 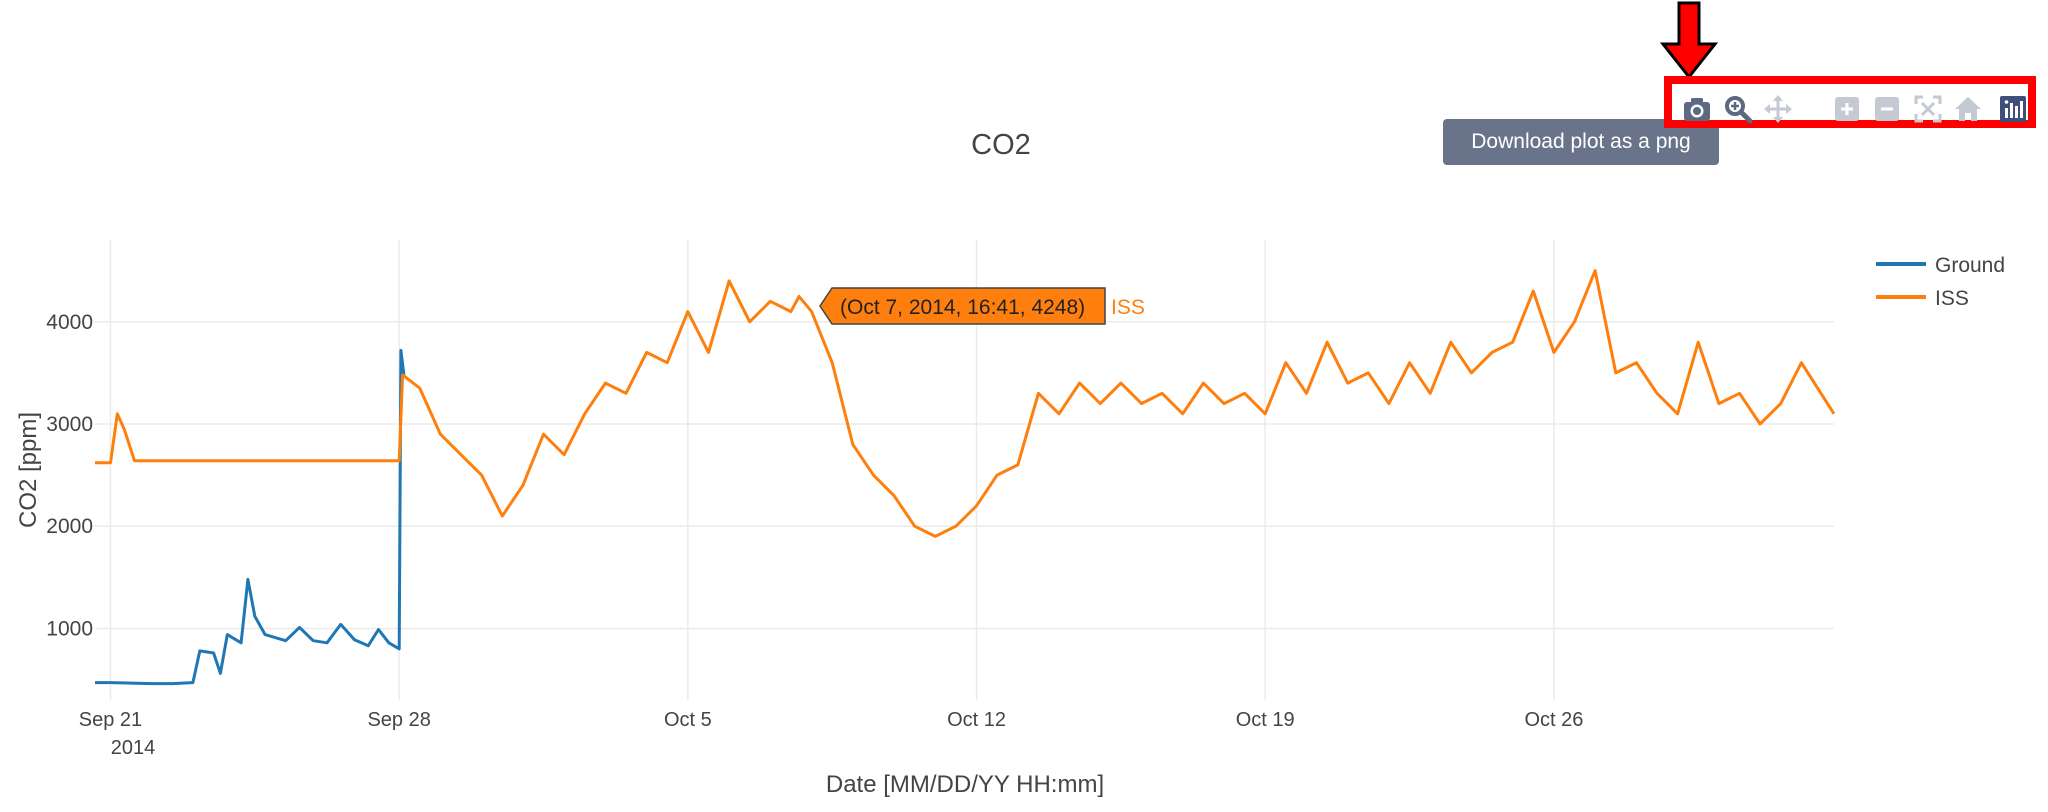 I want to click on plotly-logo-icon, so click(x=2013, y=109).